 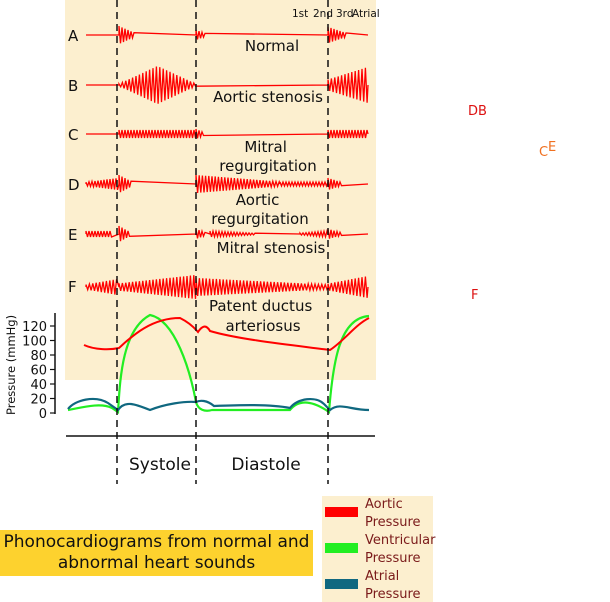 What do you see at coordinates (265, 147) in the screenshot?
I see `condition-mitral-regurgitation-line1: Mitral` at bounding box center [265, 147].